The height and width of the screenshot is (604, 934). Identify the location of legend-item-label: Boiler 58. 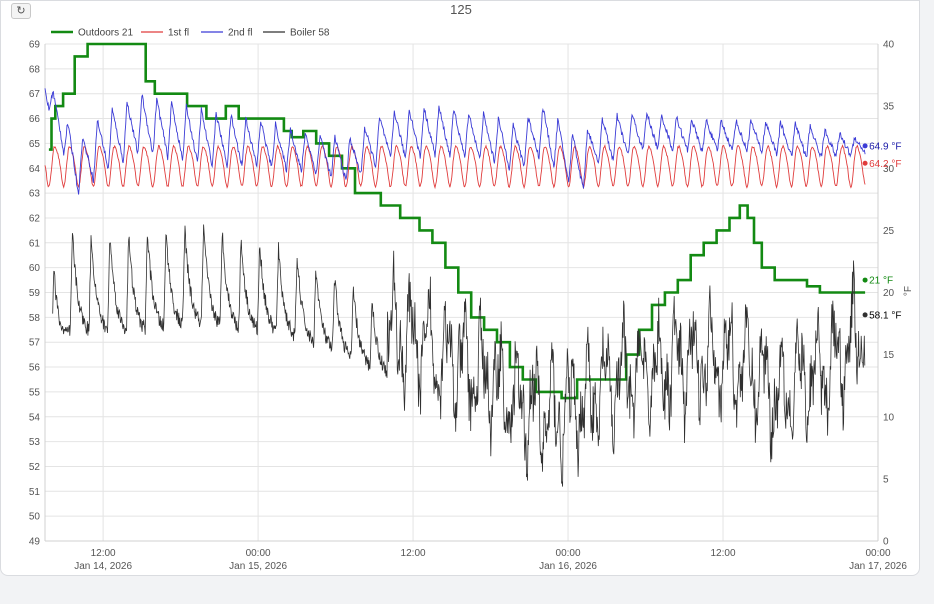
(310, 33).